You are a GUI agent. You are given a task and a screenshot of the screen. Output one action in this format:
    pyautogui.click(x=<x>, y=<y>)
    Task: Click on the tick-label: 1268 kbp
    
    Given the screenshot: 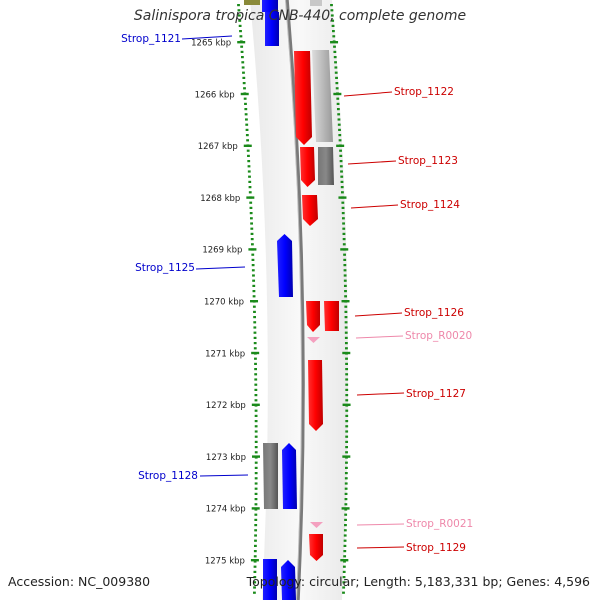 What is the action you would take?
    pyautogui.click(x=220, y=199)
    